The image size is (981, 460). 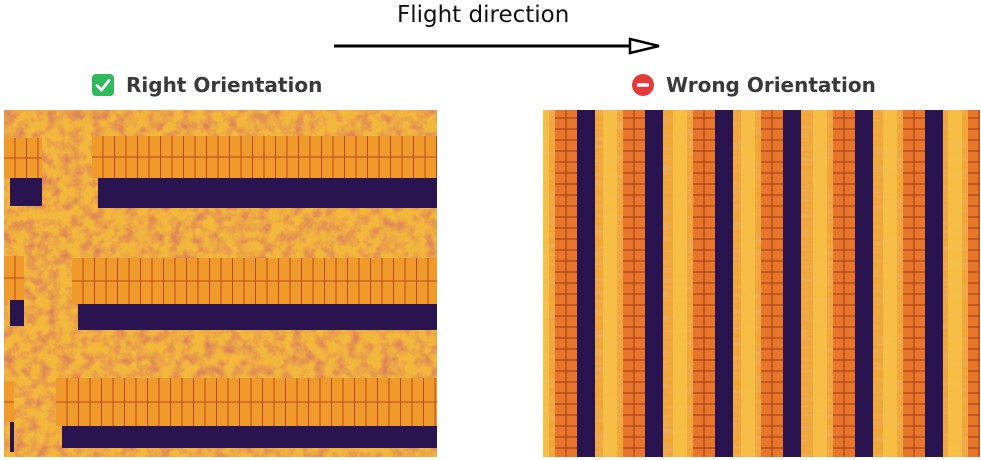 I want to click on right-orientation-caption: Right Orientation, so click(x=207, y=85).